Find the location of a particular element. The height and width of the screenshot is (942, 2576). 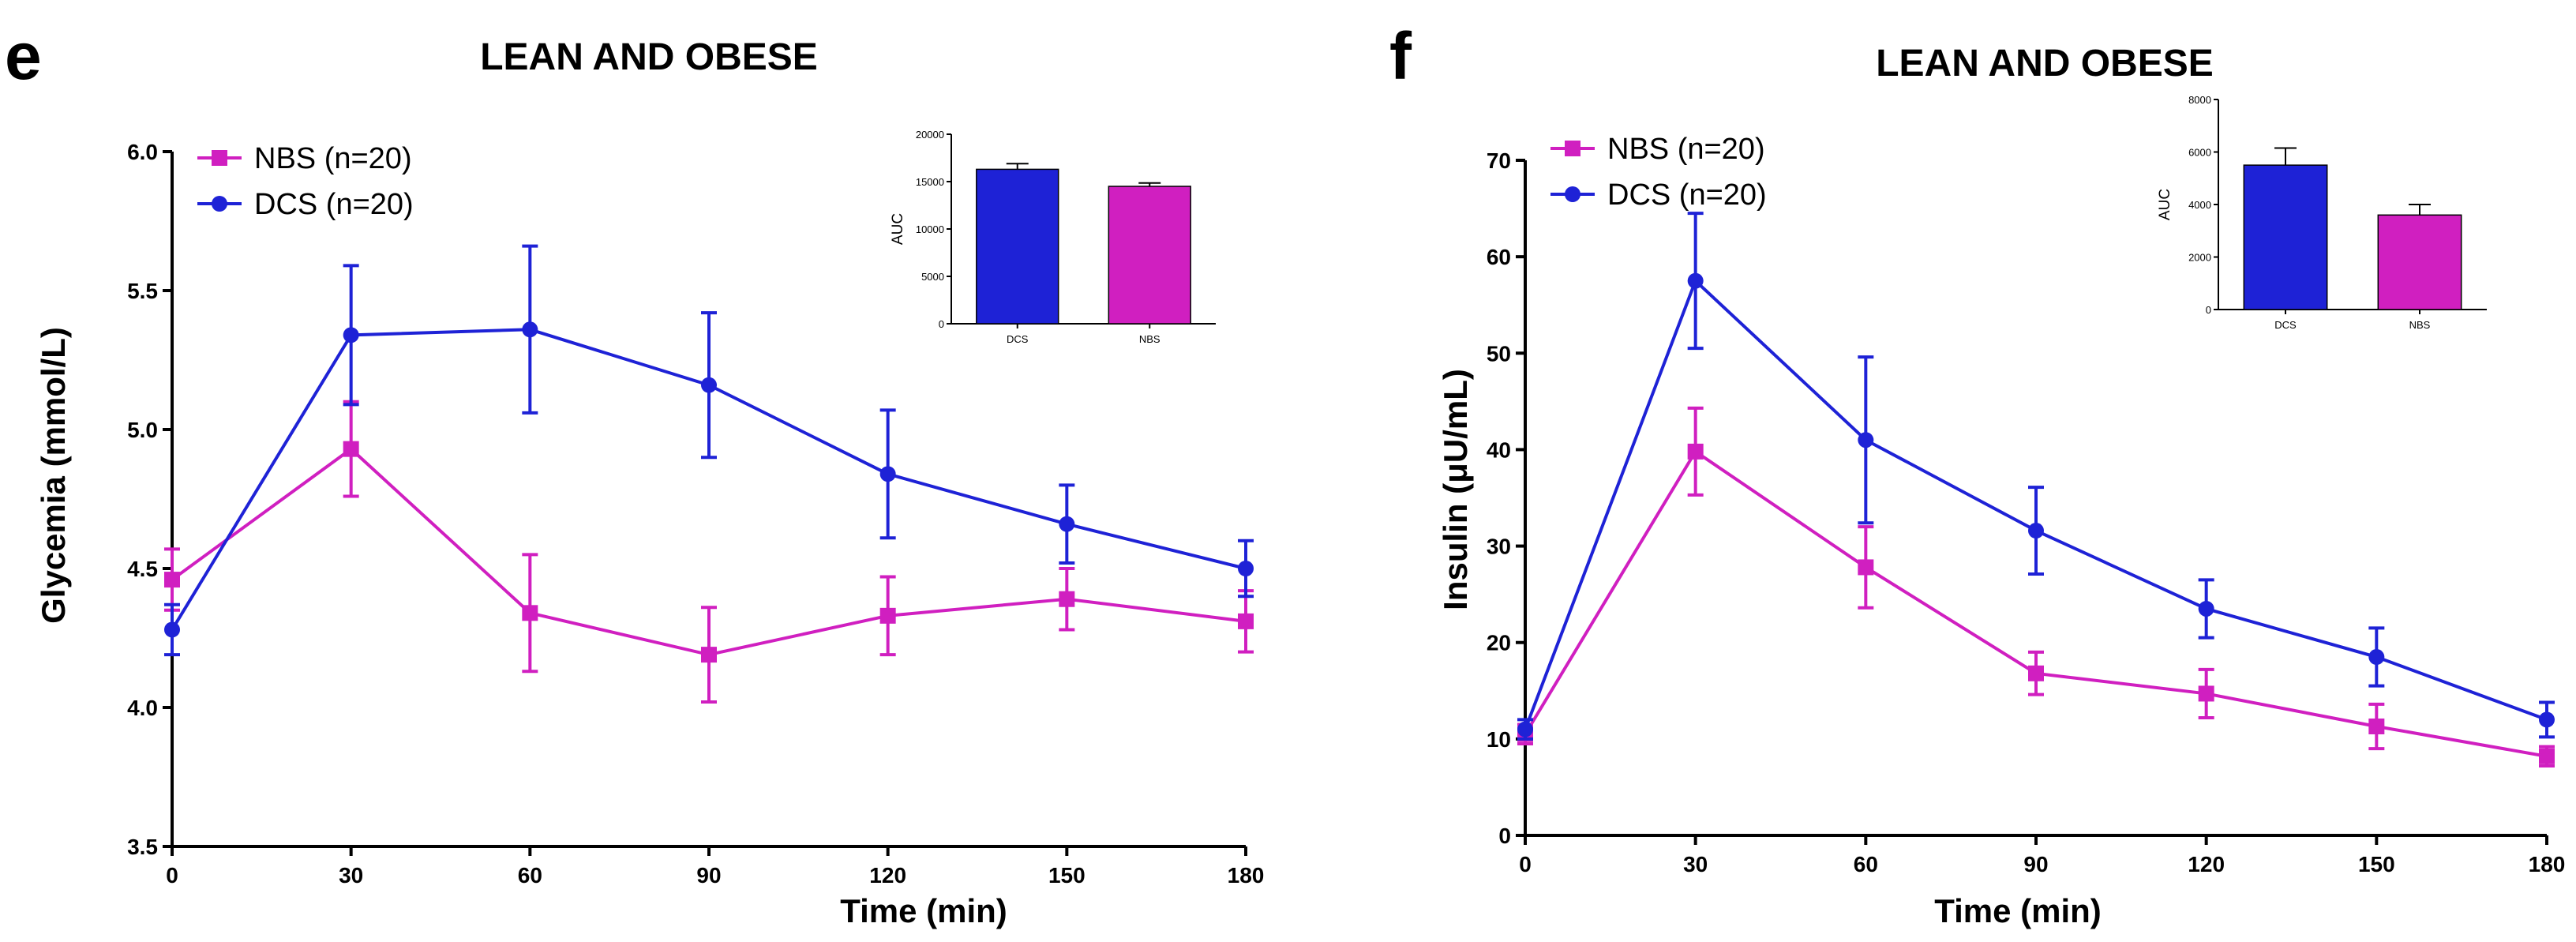

panel-label-f: f is located at coordinates (1400, 56).